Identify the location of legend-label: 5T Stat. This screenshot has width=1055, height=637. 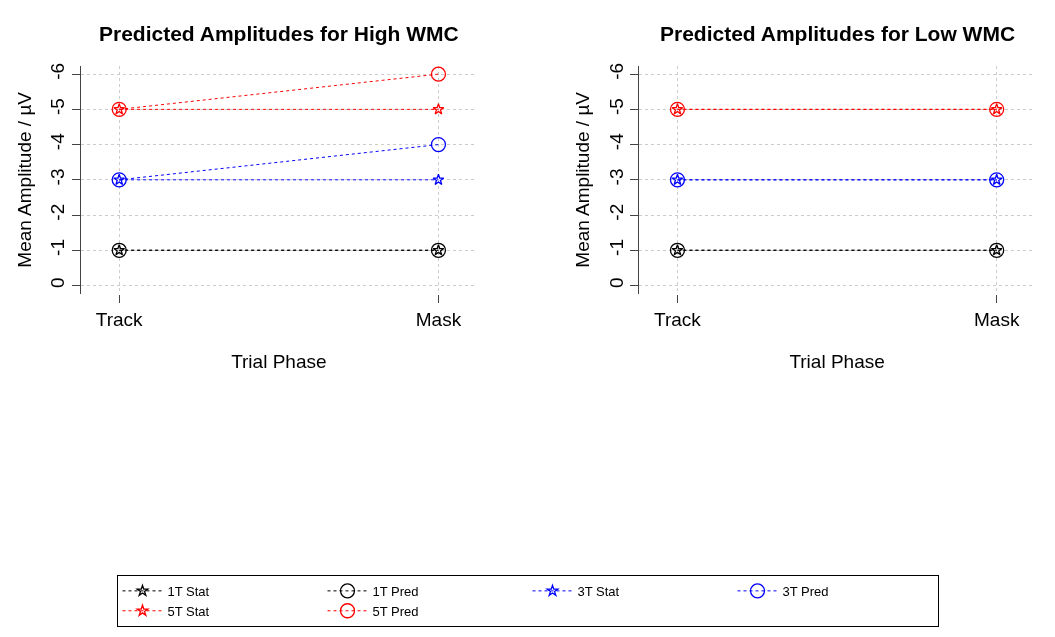
(188, 611).